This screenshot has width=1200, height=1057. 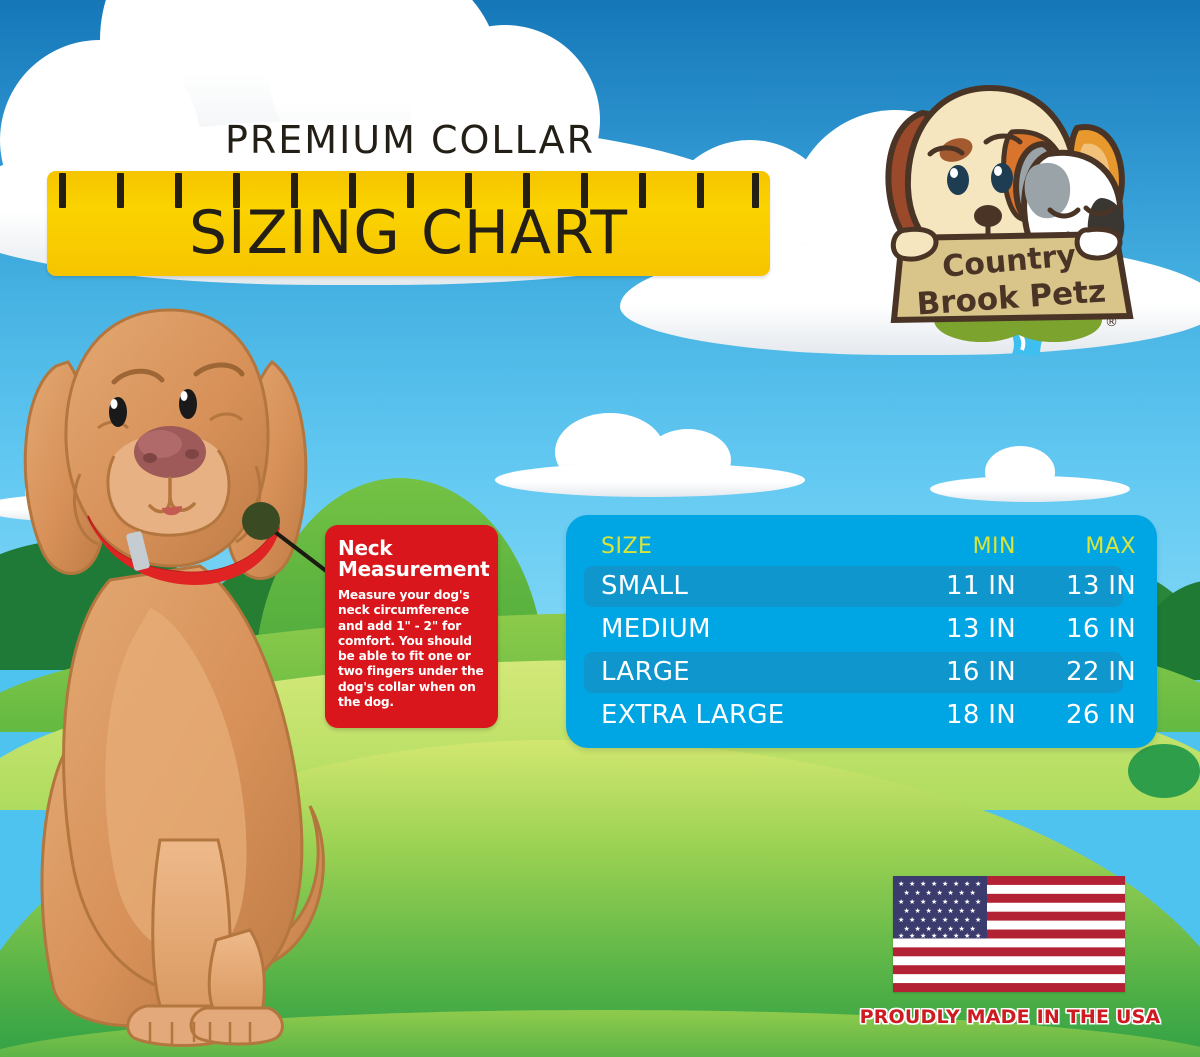 I want to click on column-header-size: SIZE, so click(x=627, y=546).